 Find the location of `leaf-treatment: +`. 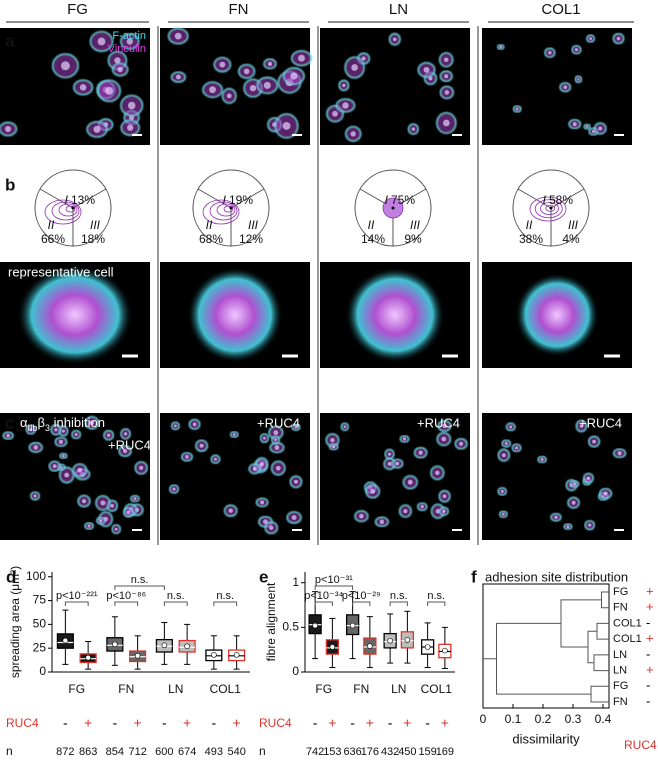

leaf-treatment: + is located at coordinates (650, 638).